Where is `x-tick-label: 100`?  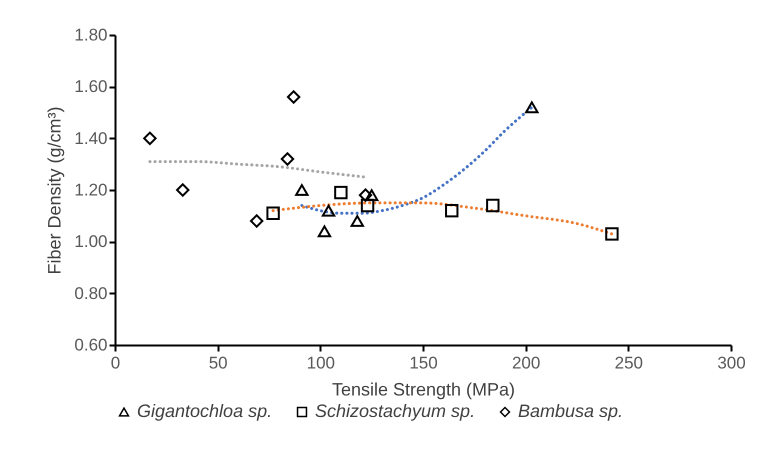 x-tick-label: 100 is located at coordinates (321, 363).